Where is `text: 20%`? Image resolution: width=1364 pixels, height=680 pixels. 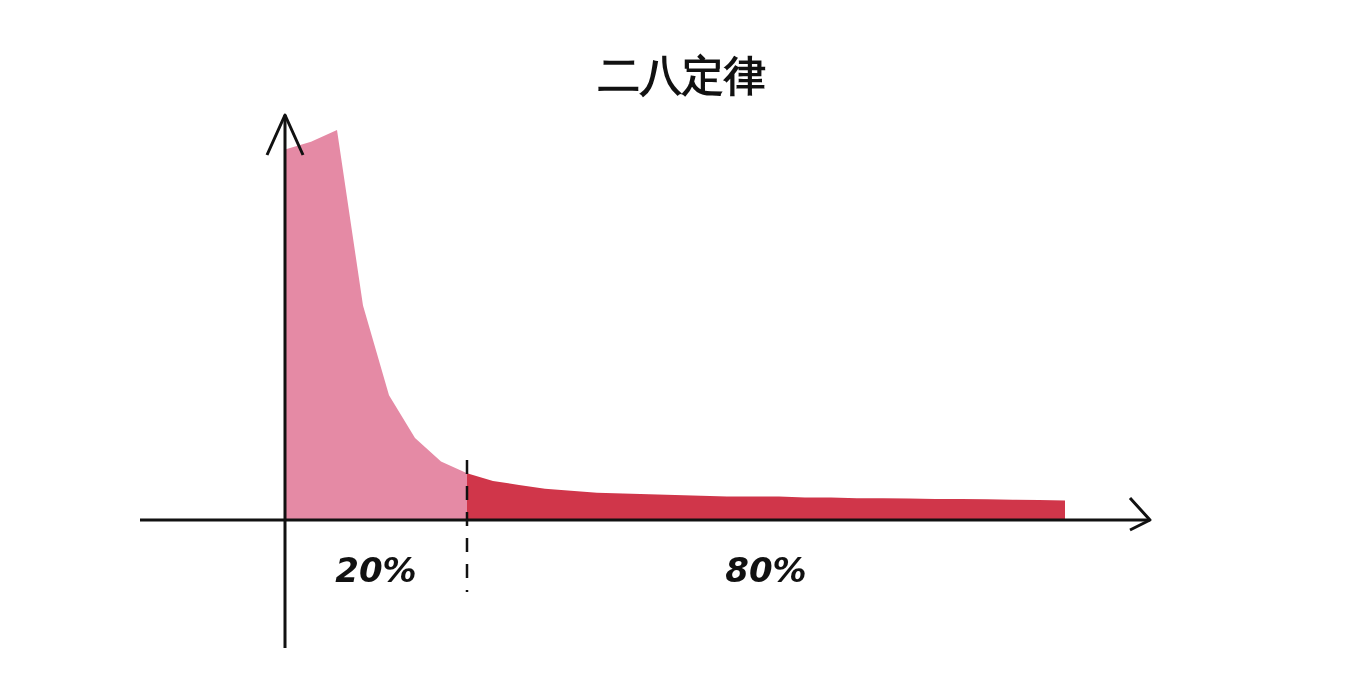 text: 20% is located at coordinates (376, 570).